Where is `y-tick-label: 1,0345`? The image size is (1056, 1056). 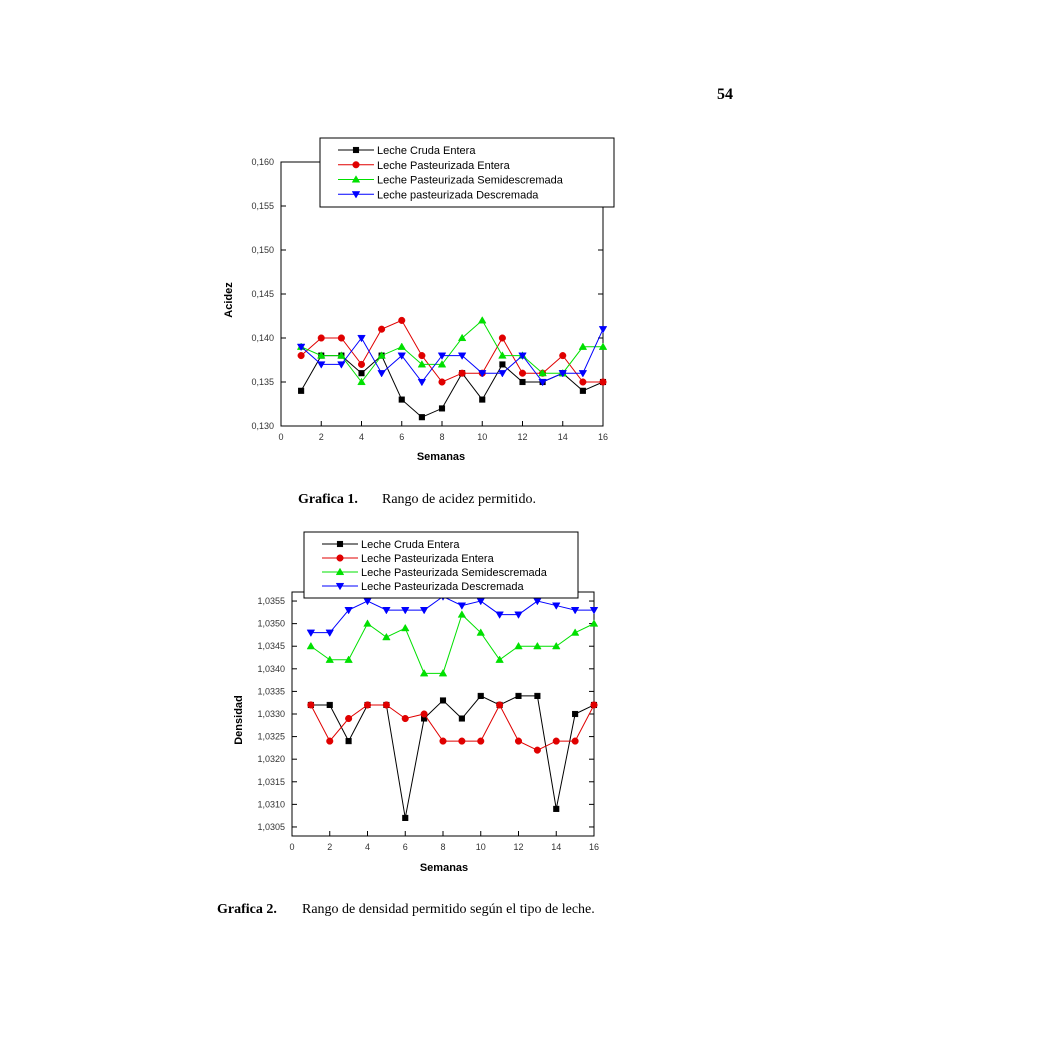
y-tick-label: 1,0345 is located at coordinates (271, 646).